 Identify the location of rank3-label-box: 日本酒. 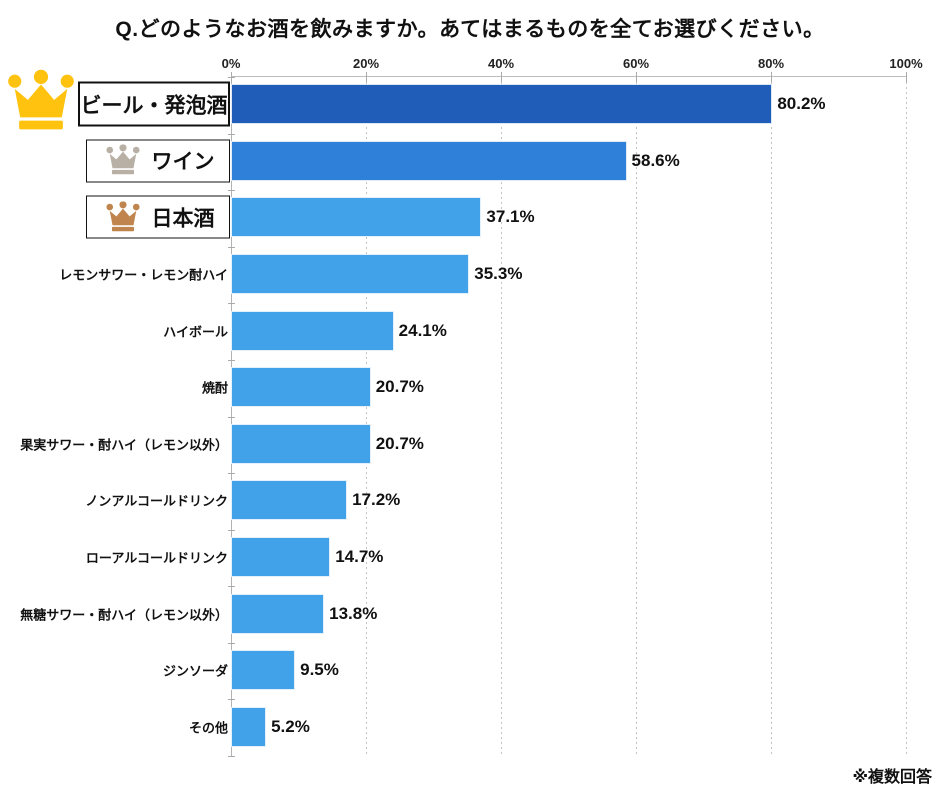
(158, 217).